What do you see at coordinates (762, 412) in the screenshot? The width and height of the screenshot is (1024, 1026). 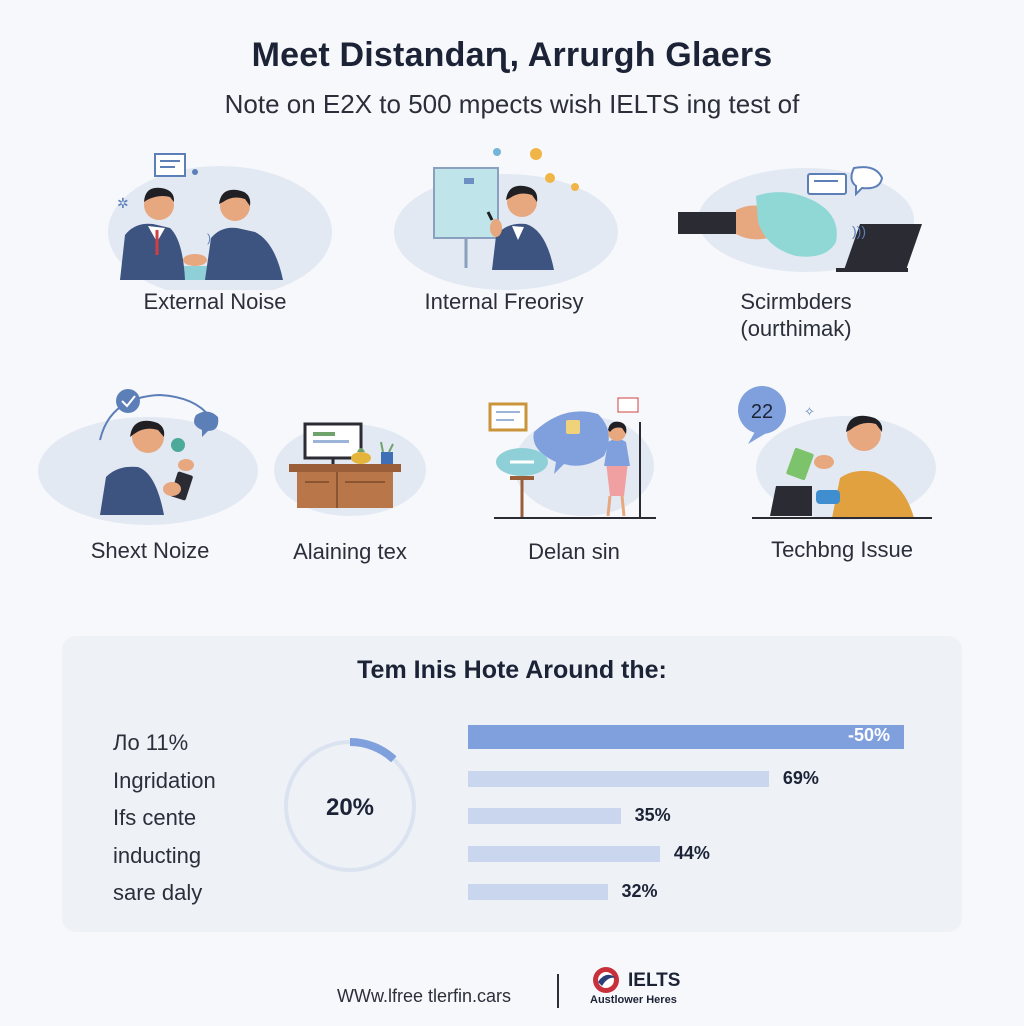 I see `badge-text: 22` at bounding box center [762, 412].